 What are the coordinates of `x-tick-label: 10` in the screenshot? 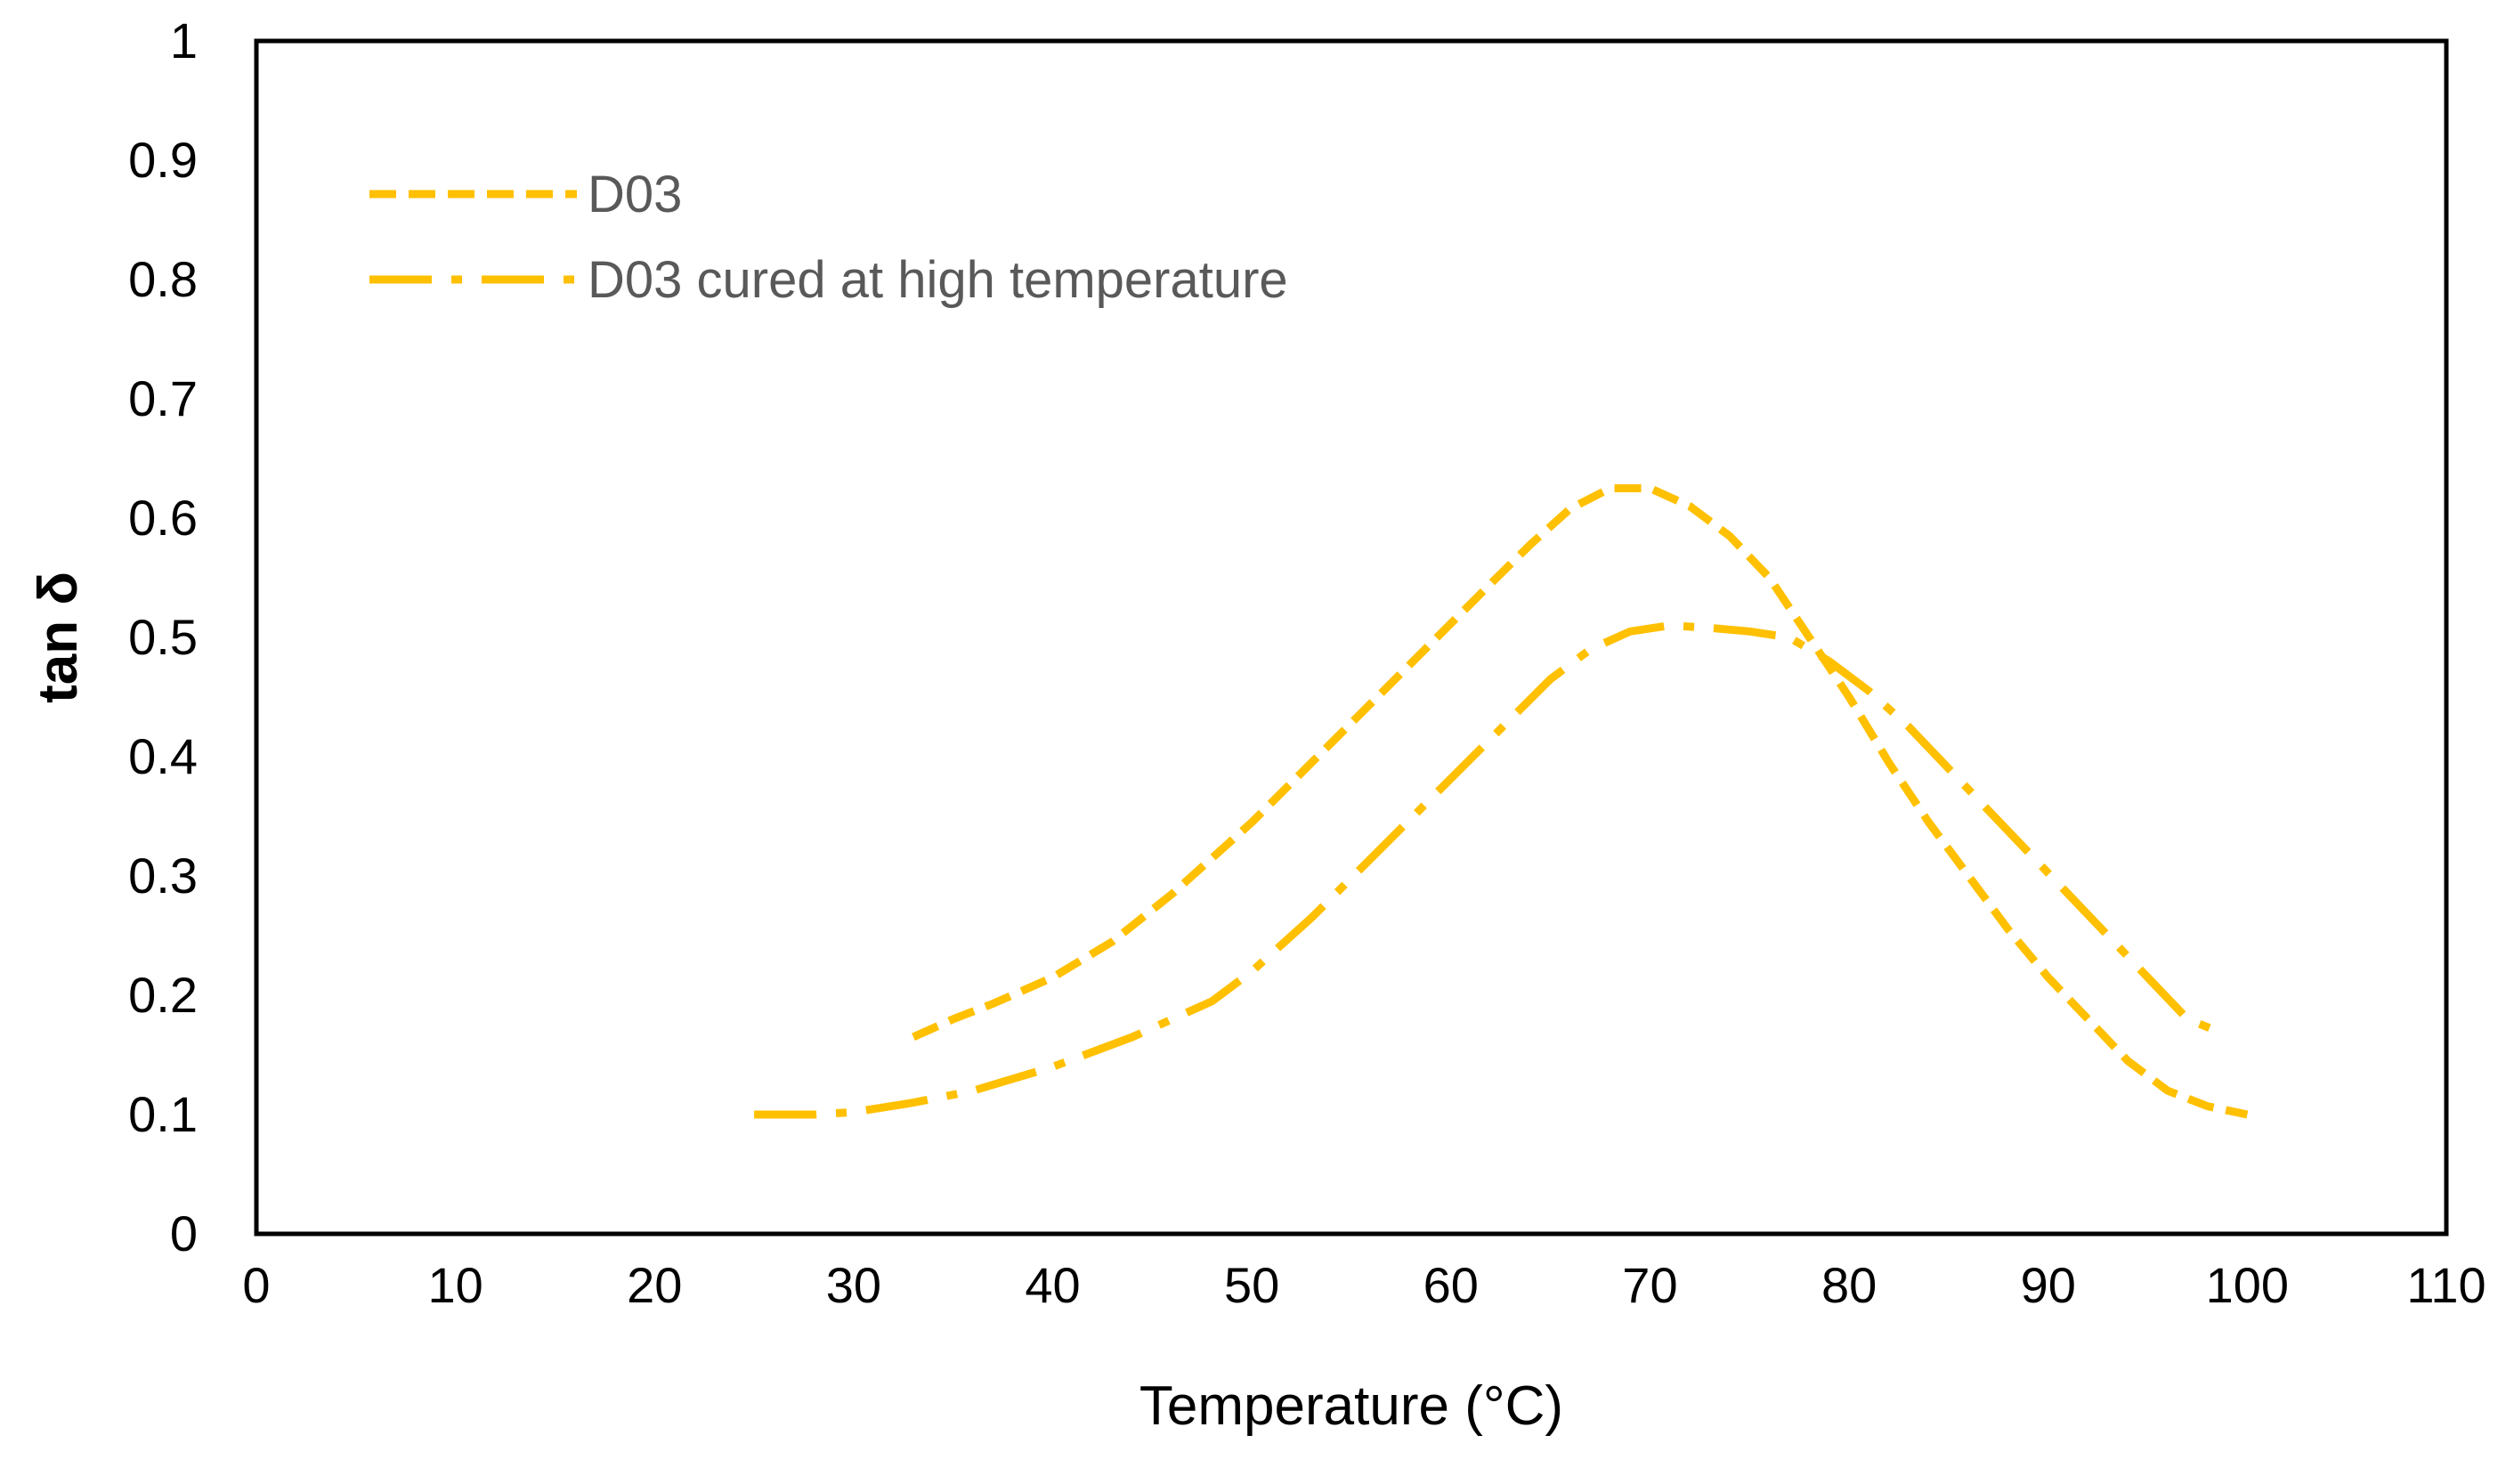 It's located at (455, 1285).